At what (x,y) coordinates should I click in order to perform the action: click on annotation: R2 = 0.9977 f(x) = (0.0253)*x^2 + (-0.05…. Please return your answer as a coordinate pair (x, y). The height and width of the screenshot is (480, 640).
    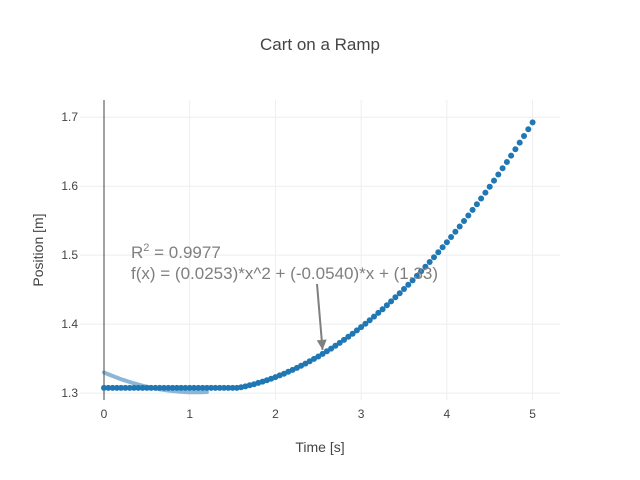
    Looking at the image, I should click on (284, 296).